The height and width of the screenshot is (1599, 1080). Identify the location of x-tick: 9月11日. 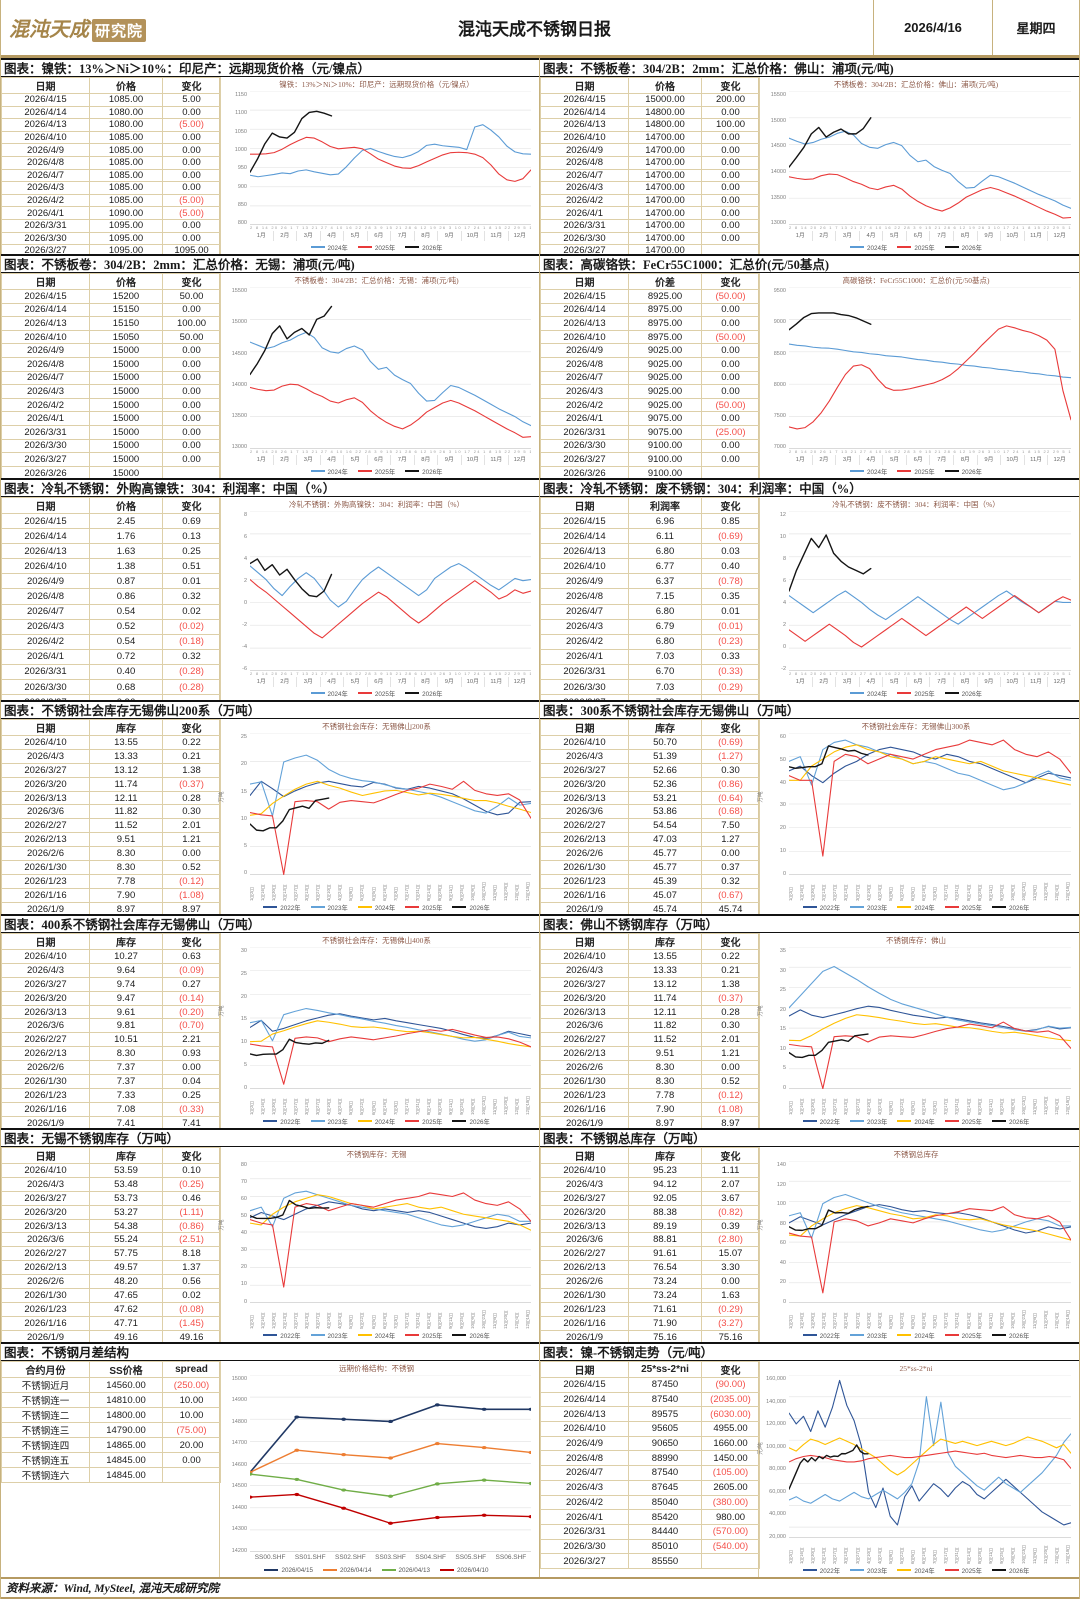
(450, 892).